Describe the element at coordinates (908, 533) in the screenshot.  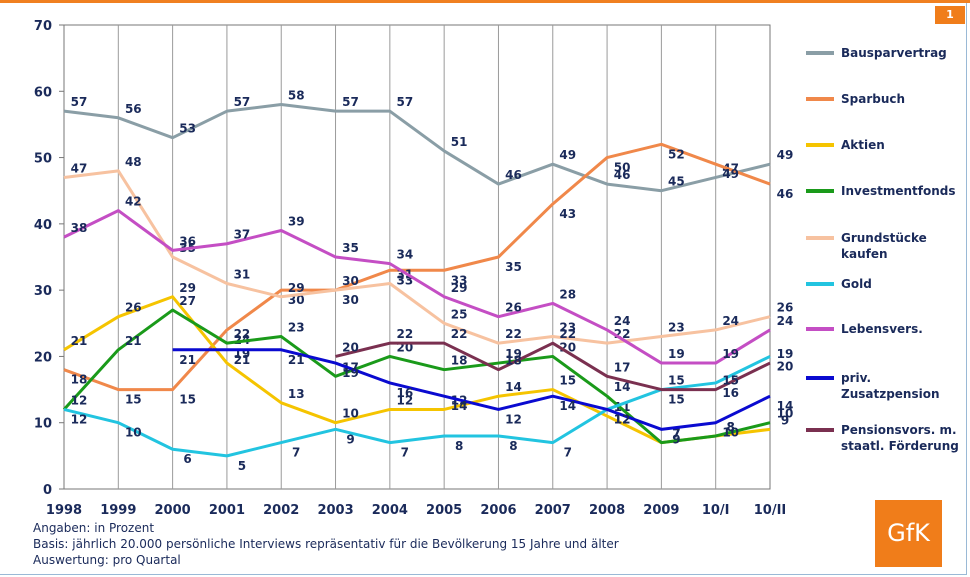
I see `gfk-logo: GfK` at that location.